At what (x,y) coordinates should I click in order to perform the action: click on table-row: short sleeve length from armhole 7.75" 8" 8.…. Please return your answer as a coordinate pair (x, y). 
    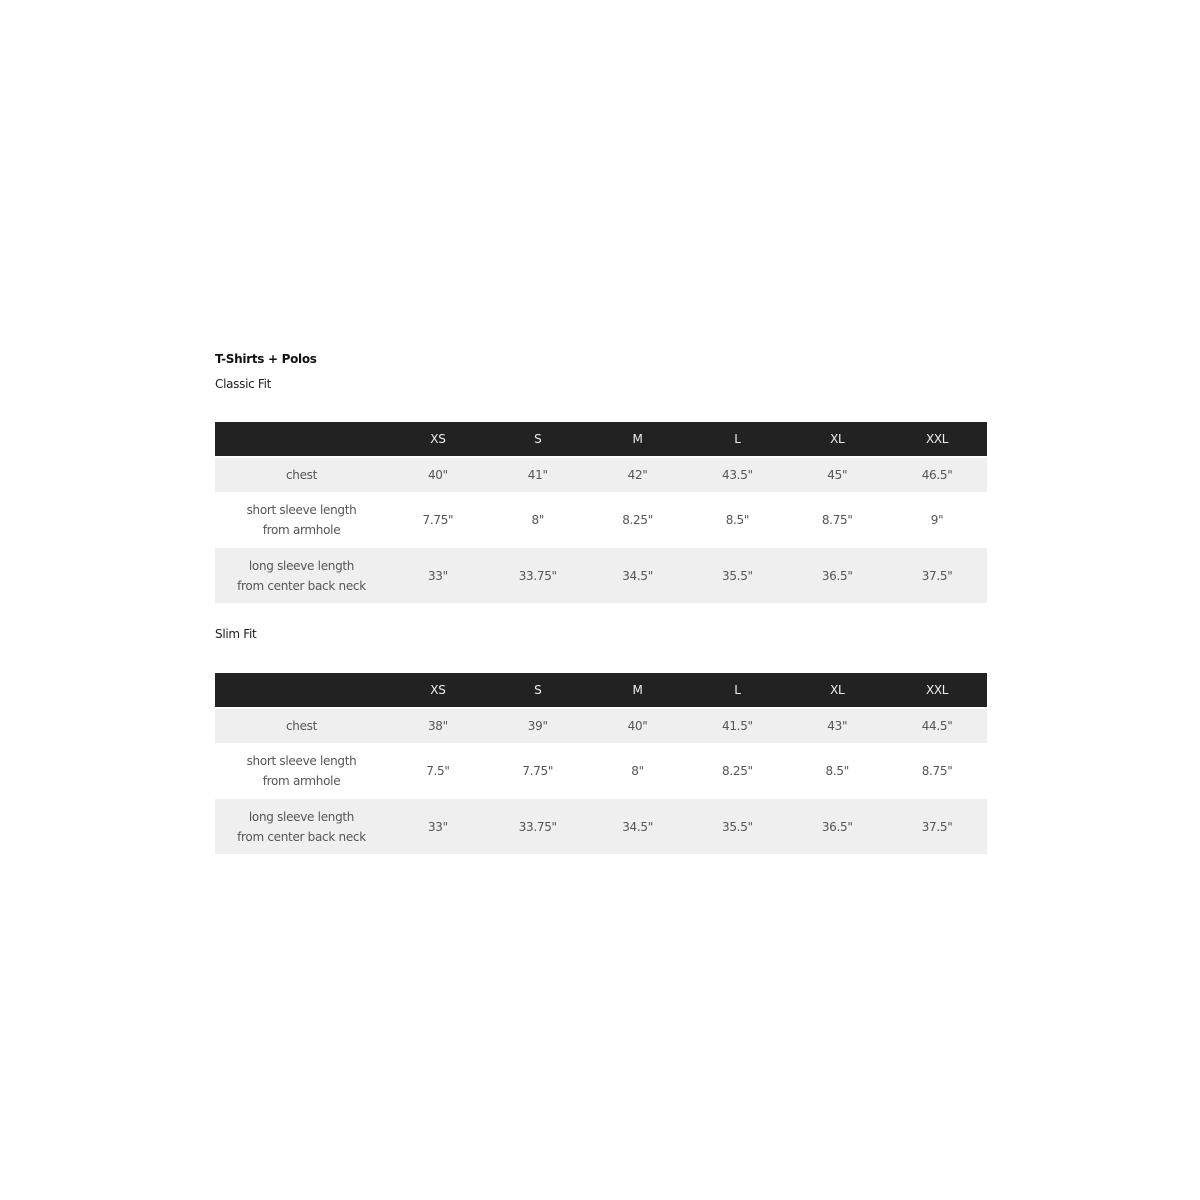
    Looking at the image, I should click on (601, 520).